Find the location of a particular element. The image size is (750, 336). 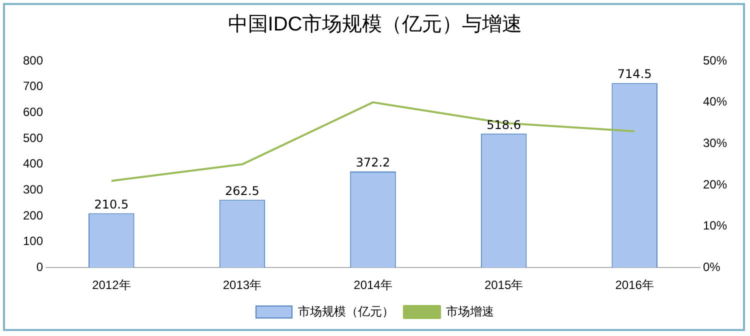

x-tick-label: 2014年 is located at coordinates (373, 285).